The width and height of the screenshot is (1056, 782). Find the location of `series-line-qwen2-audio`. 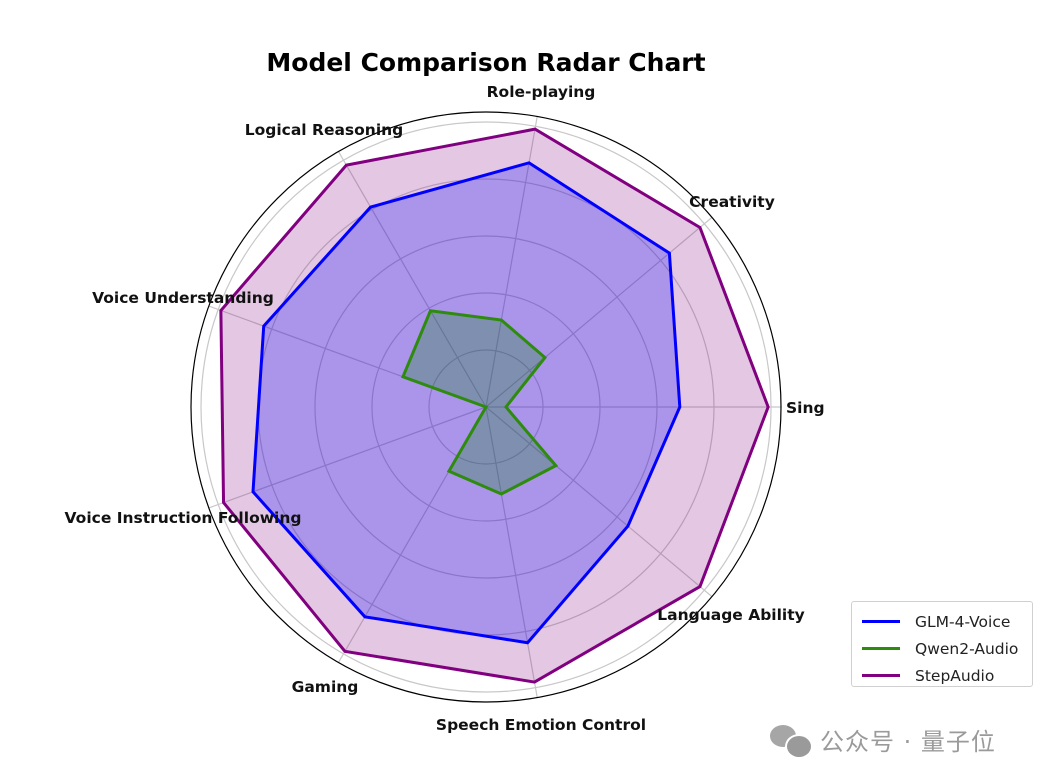

series-line-qwen2-audio is located at coordinates (479, 402).